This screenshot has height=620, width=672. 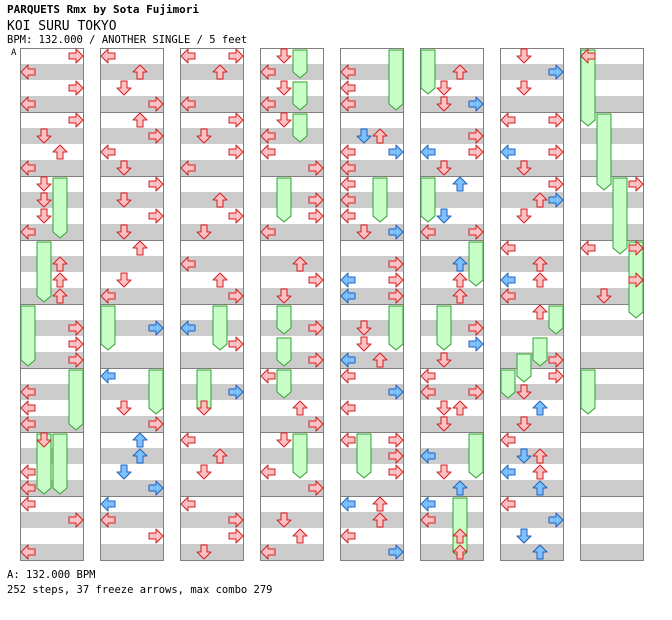 What do you see at coordinates (51, 575) in the screenshot?
I see `bpm-legend: A: 132.000 BPM` at bounding box center [51, 575].